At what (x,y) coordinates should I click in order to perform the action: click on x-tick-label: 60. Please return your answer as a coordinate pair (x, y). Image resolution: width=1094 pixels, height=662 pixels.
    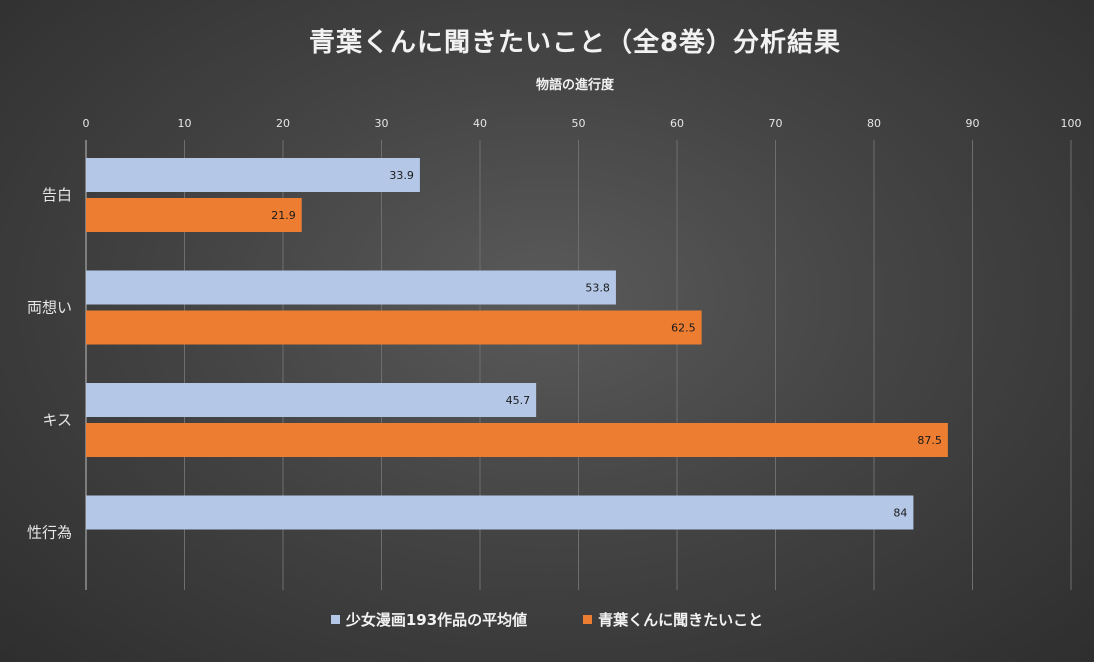
    Looking at the image, I should click on (677, 123).